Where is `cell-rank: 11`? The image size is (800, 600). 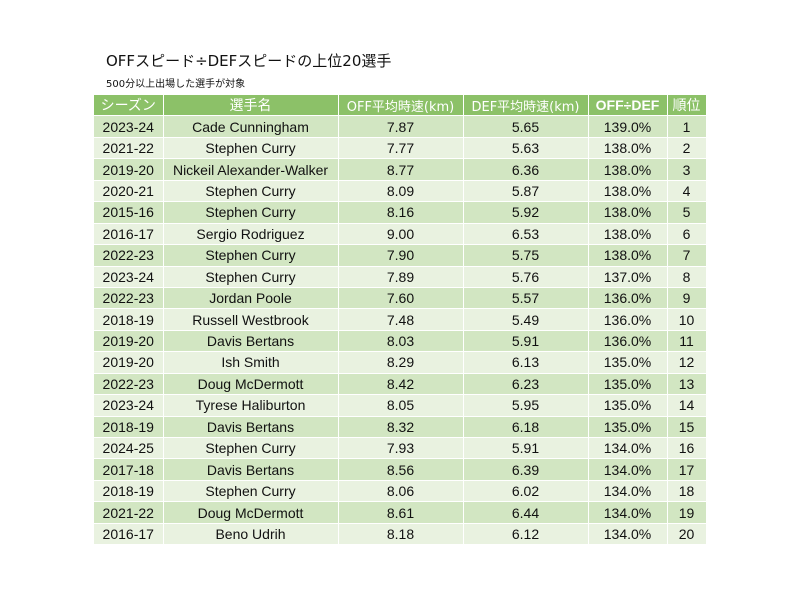 cell-rank: 11 is located at coordinates (687, 341).